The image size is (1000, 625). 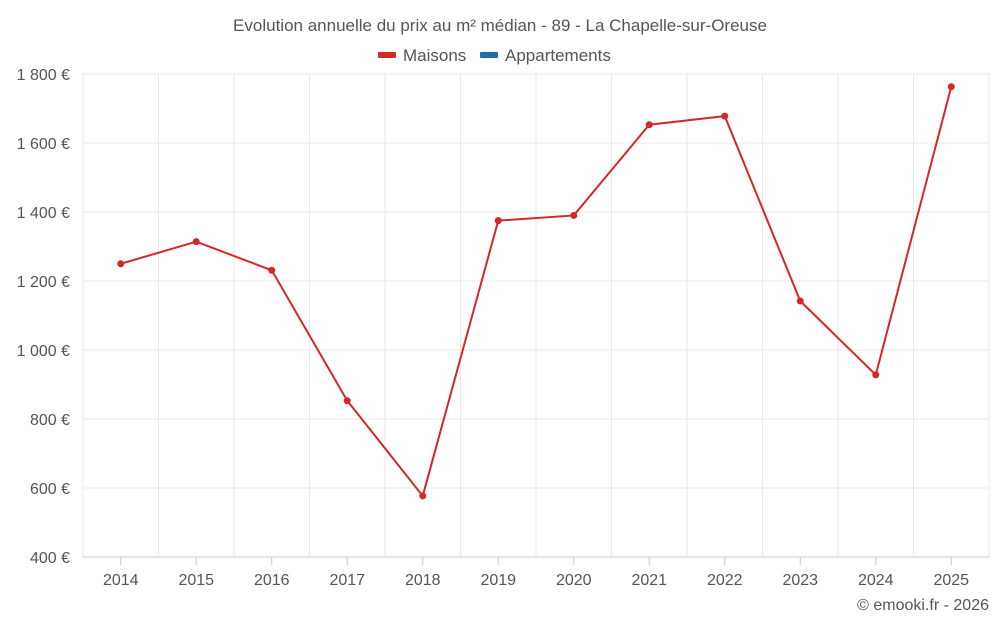 I want to click on y-tick-label: 1 600 €, so click(x=43, y=144).